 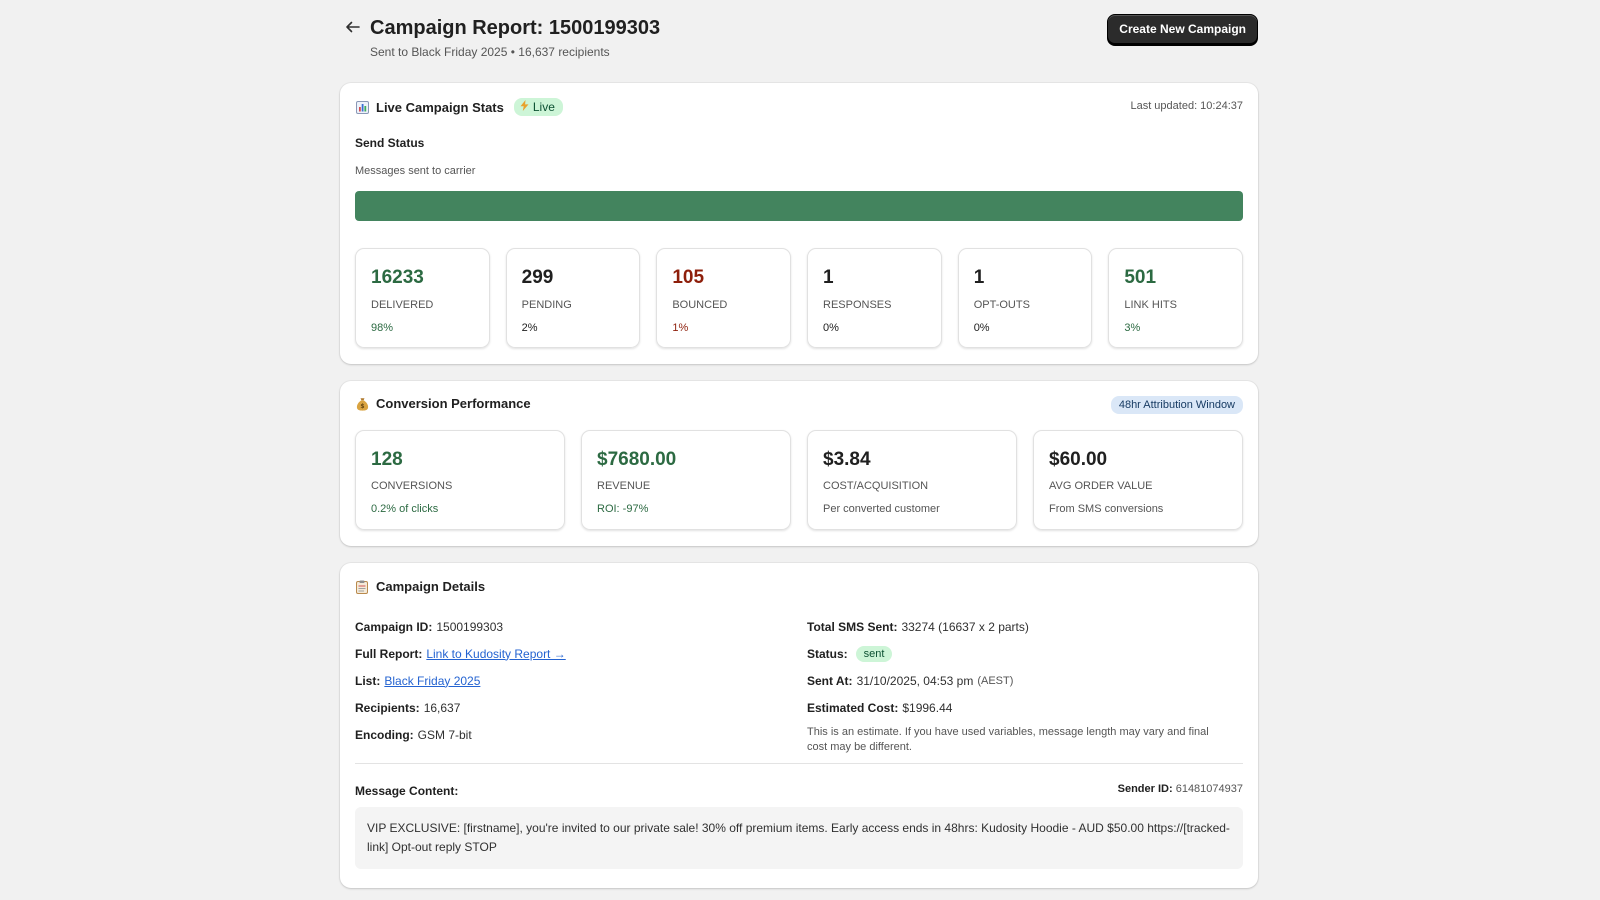 What do you see at coordinates (1182, 29) in the screenshot?
I see `create-new-campaign-button: Create New Campaign` at bounding box center [1182, 29].